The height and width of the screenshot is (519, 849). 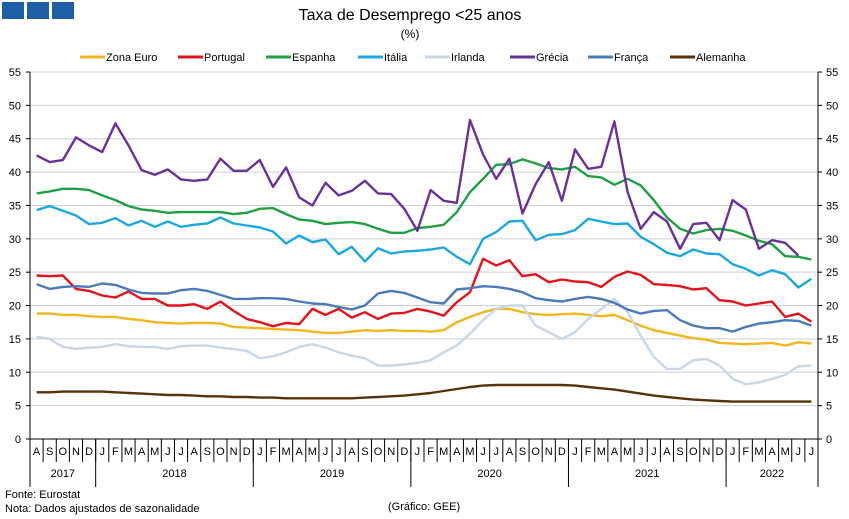 What do you see at coordinates (832, 307) in the screenshot?
I see `y-tick-label-right: 20` at bounding box center [832, 307].